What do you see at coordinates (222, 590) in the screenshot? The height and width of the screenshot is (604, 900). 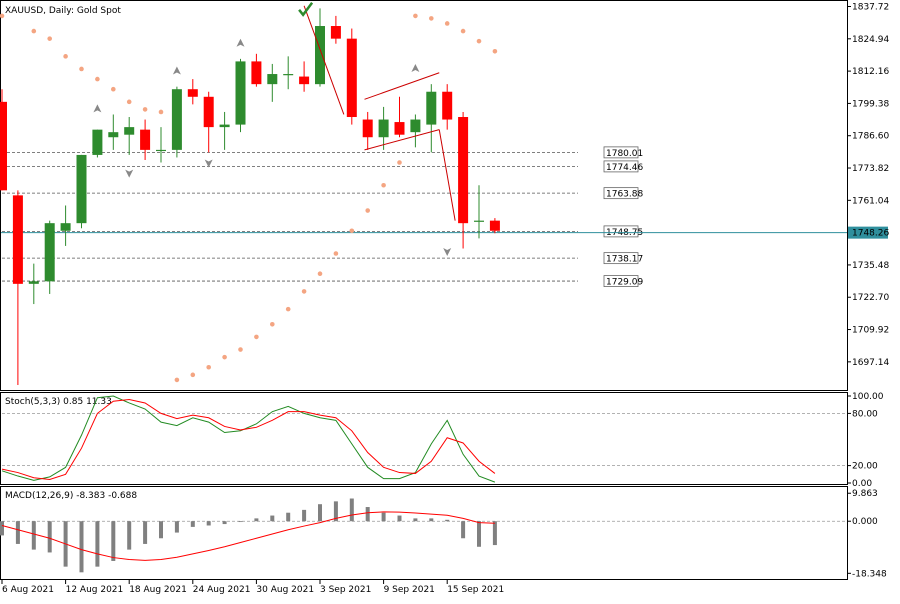 I see `x-axis-label: 24 Aug 2021` at bounding box center [222, 590].